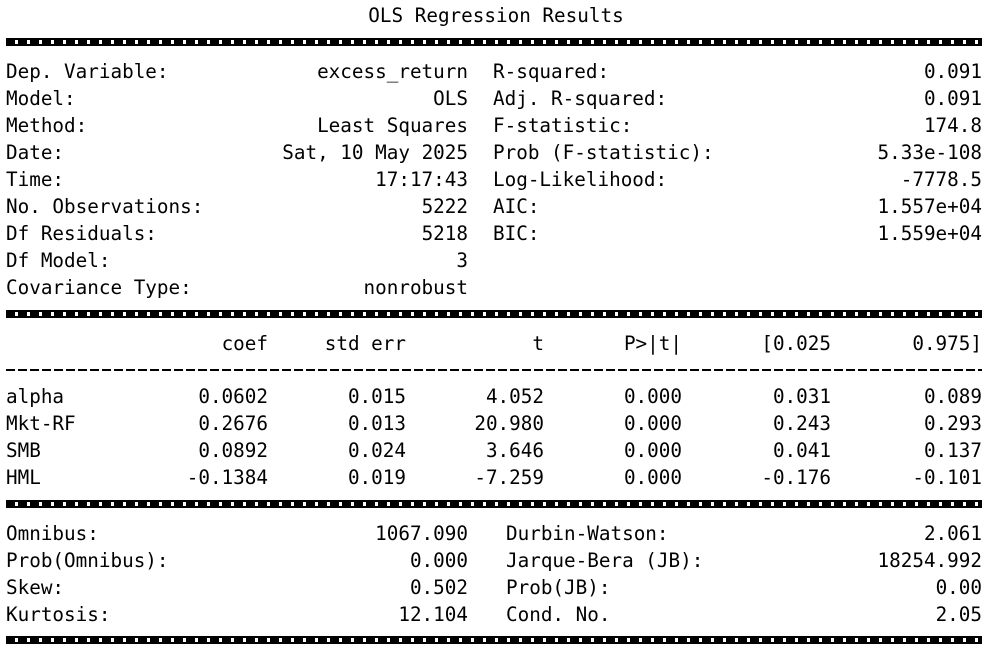 Image resolution: width=992 pixels, height=652 pixels. I want to click on tr-label: R-squared:, so click(551, 71).